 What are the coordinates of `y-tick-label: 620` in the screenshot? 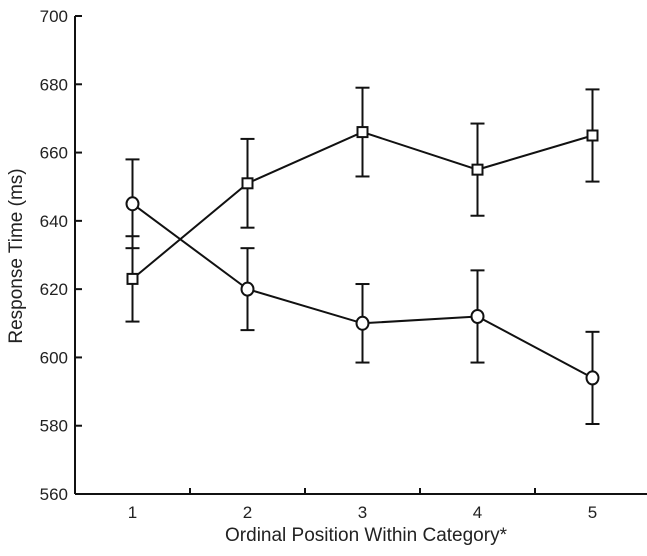 It's located at (54, 289).